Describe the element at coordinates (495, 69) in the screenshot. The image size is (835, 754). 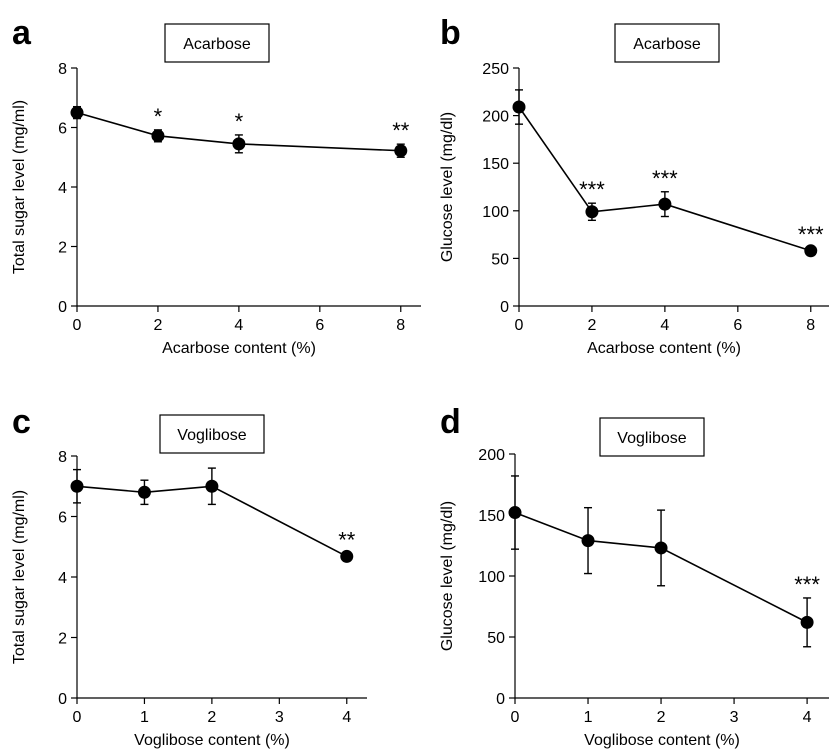
I see `y-tick-label: 250` at that location.